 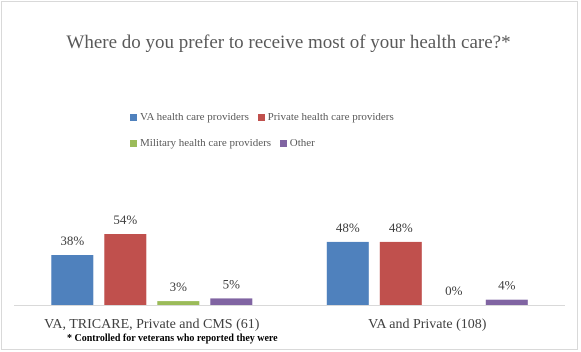 I want to click on legend-item-other: Other, so click(x=297, y=143).